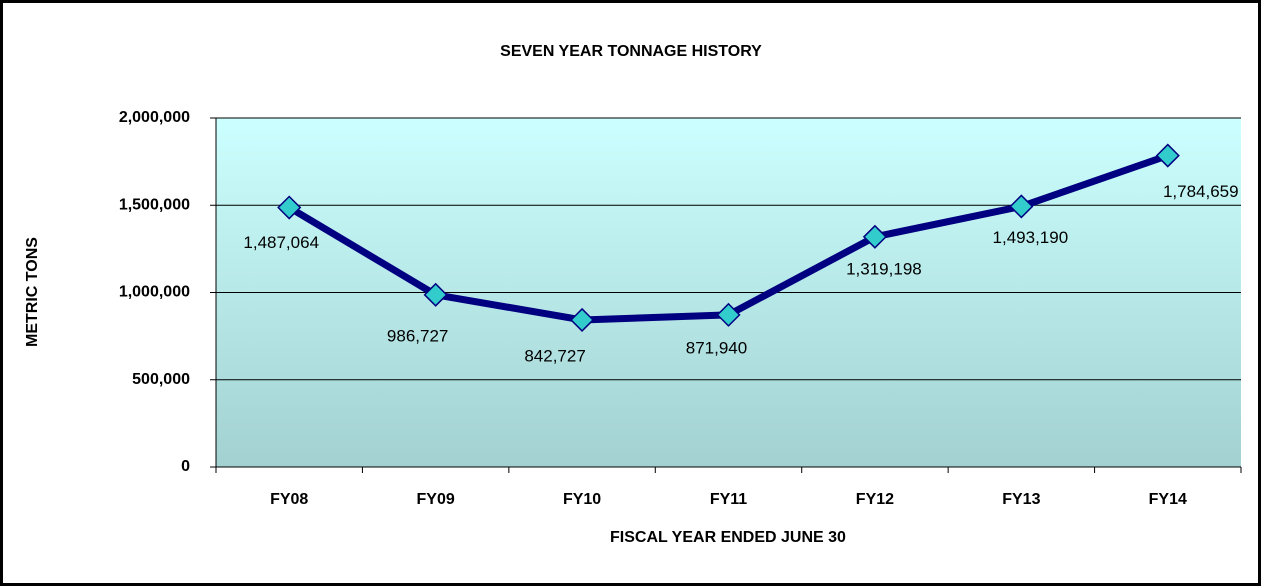 The image size is (1261, 586). Describe the element at coordinates (161, 379) in the screenshot. I see `y-tick-label: 500,000` at that location.